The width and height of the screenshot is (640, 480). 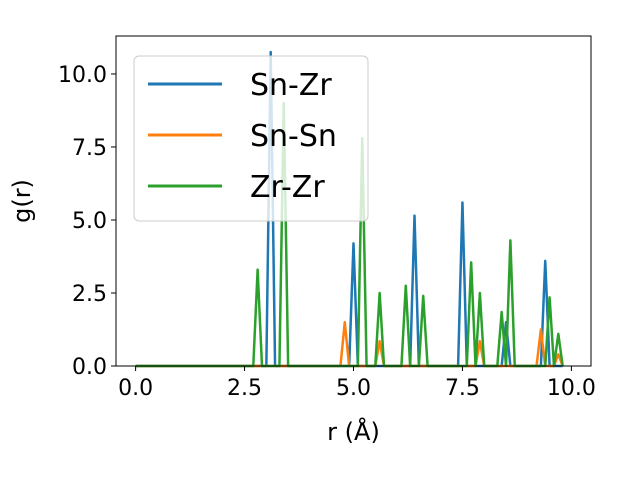 What do you see at coordinates (82, 75) in the screenshot?
I see `y-tick-label: 10.0` at bounding box center [82, 75].